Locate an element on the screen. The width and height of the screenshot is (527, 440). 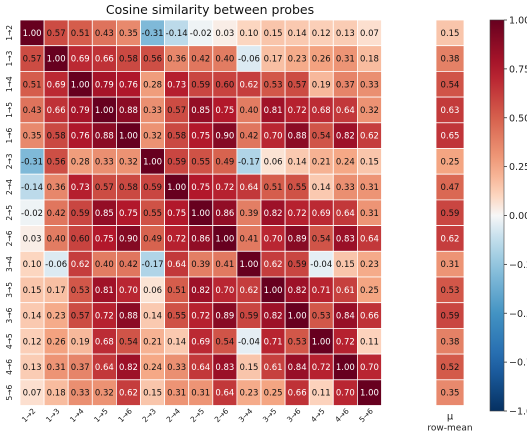
row-mean-value-label: 0.62 is located at coordinates (450, 239).